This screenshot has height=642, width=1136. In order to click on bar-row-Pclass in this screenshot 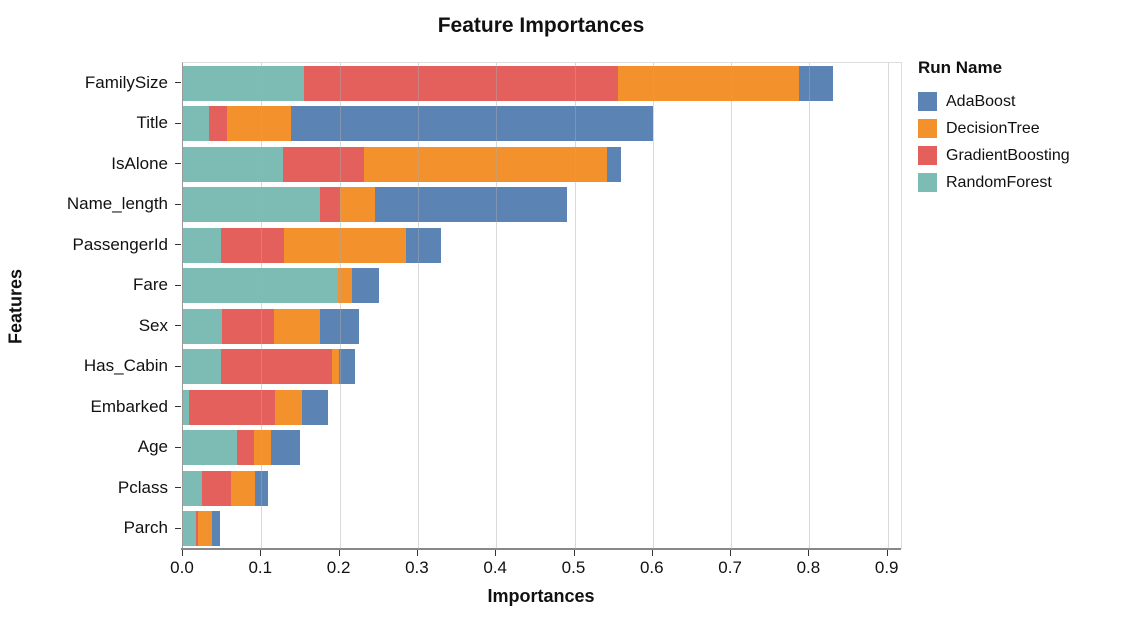, I will do `click(225, 488)`.